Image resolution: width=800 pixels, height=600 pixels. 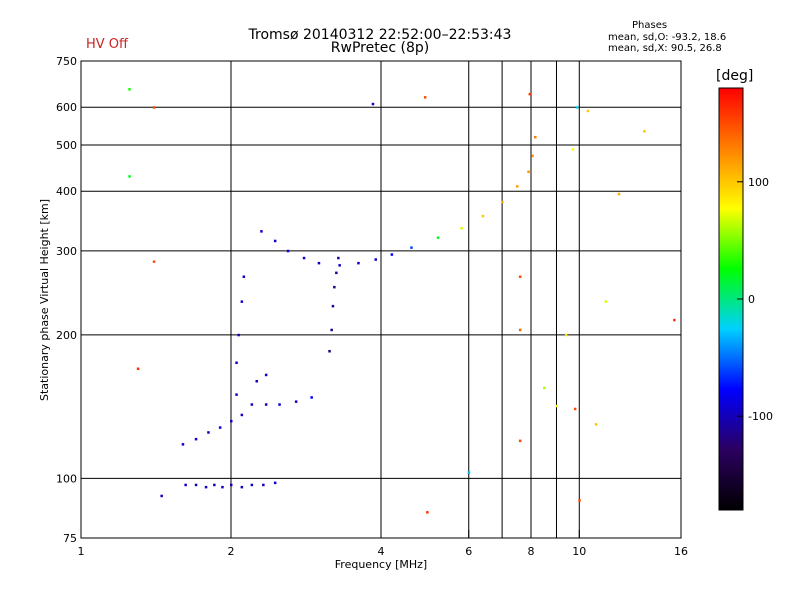 What do you see at coordinates (66, 61) in the screenshot?
I see `y-tick-label: 750` at bounding box center [66, 61].